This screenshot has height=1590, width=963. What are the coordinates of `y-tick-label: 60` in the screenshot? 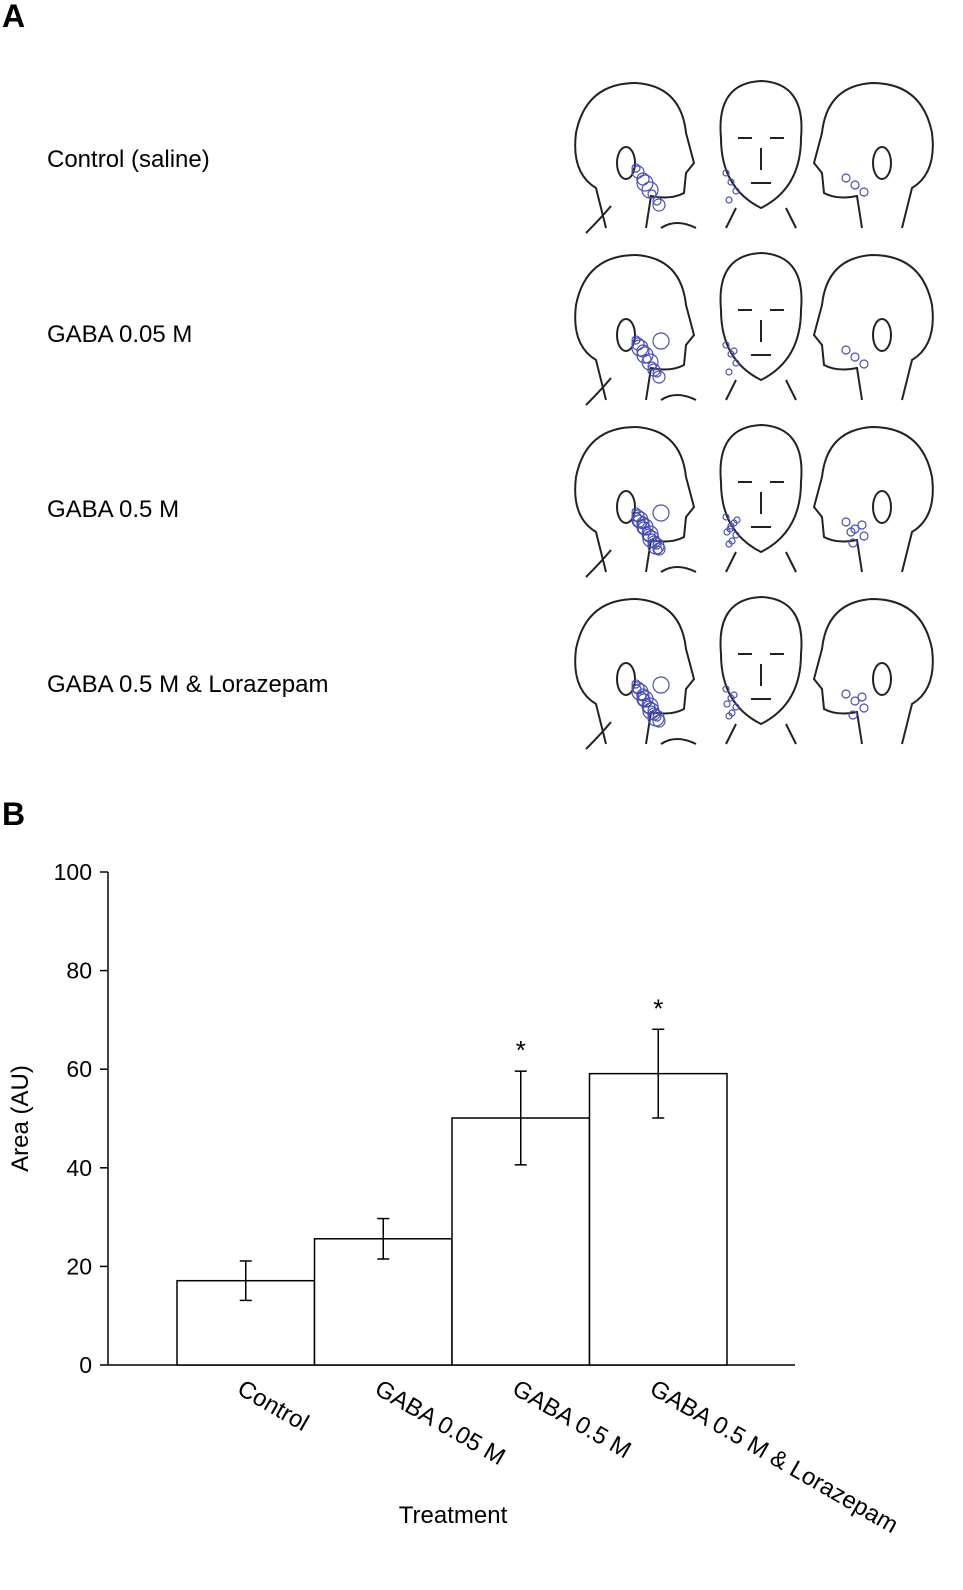 It's located at (79, 1069).